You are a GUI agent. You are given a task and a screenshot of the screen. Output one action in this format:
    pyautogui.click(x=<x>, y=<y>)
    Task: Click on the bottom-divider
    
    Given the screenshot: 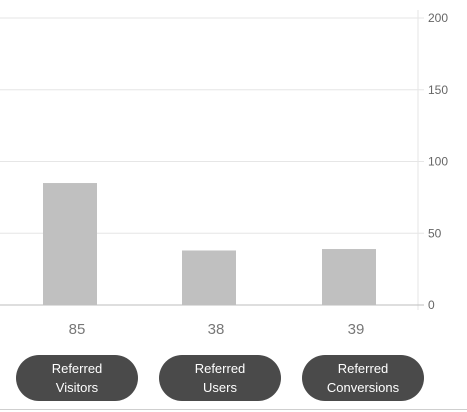 What is the action you would take?
    pyautogui.click(x=233, y=409)
    